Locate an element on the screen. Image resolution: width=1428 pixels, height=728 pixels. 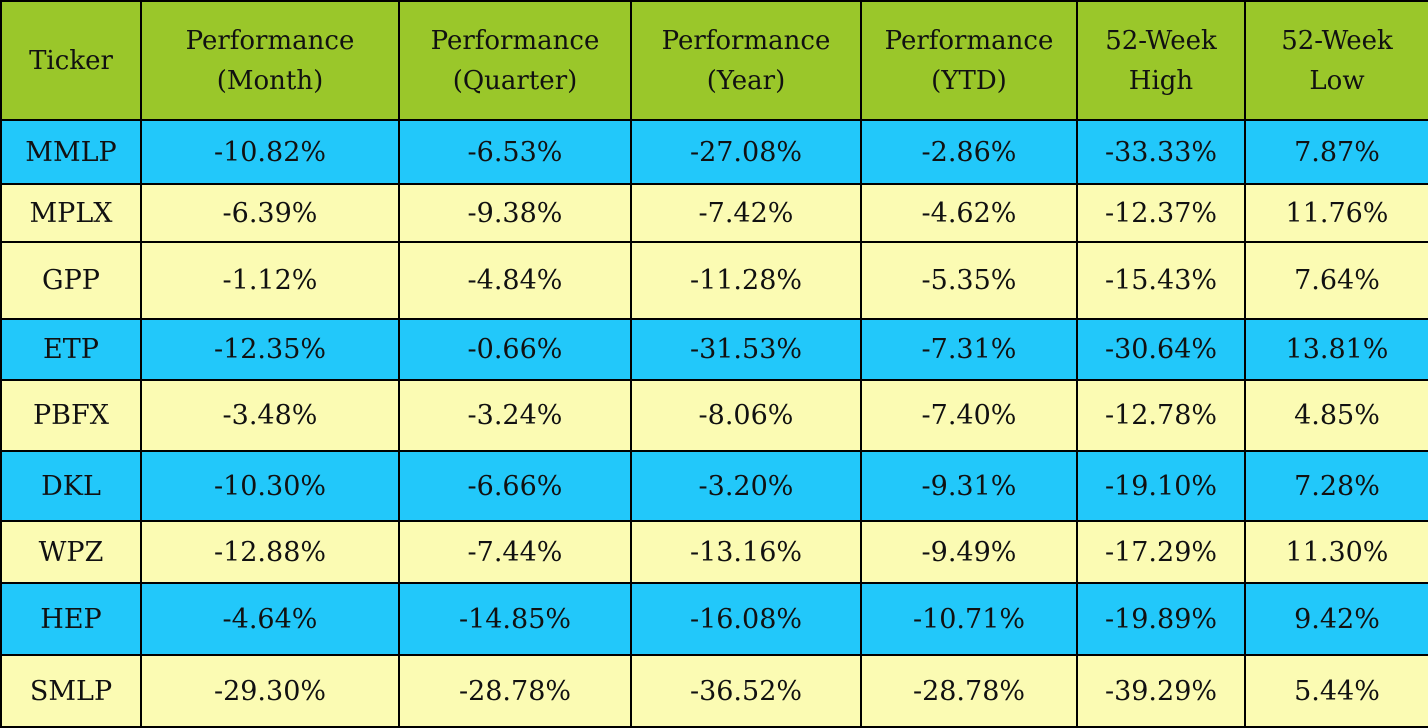
ticker-cell: PBFX is located at coordinates (71, 415).